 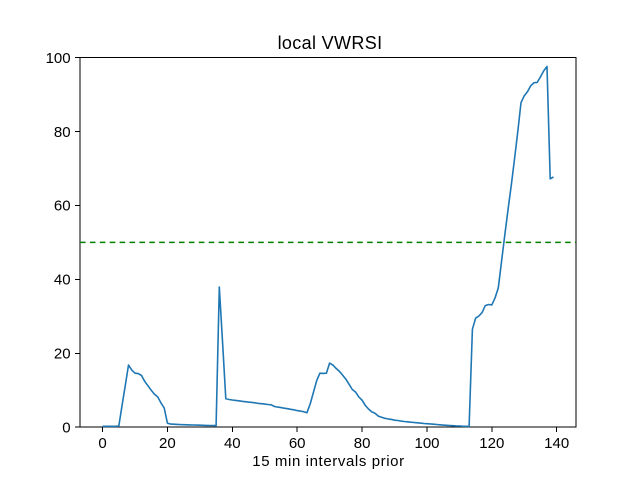 I want to click on svg-text: 140, so click(x=556, y=443).